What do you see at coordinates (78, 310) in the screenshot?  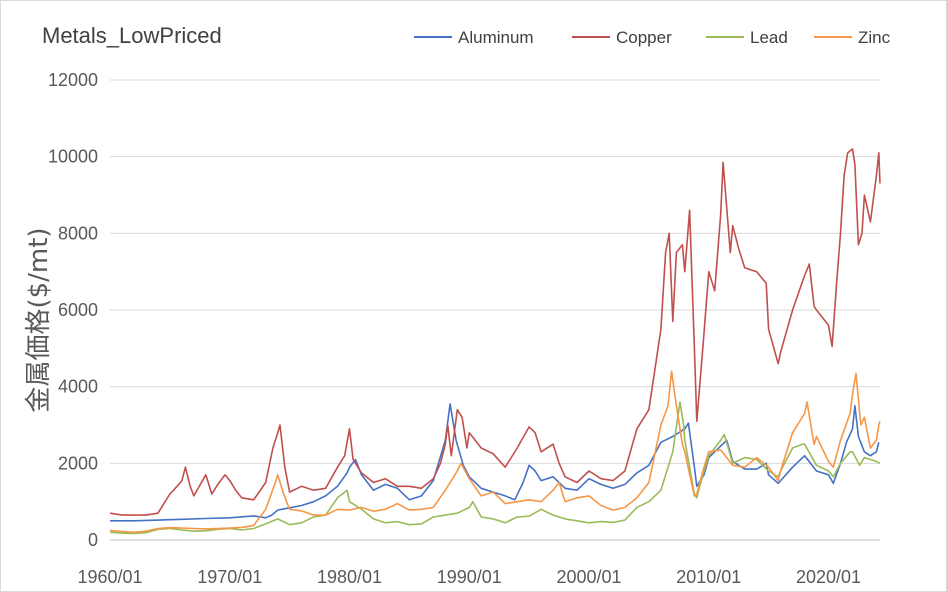 I see `y-tick-label: 6000` at bounding box center [78, 310].